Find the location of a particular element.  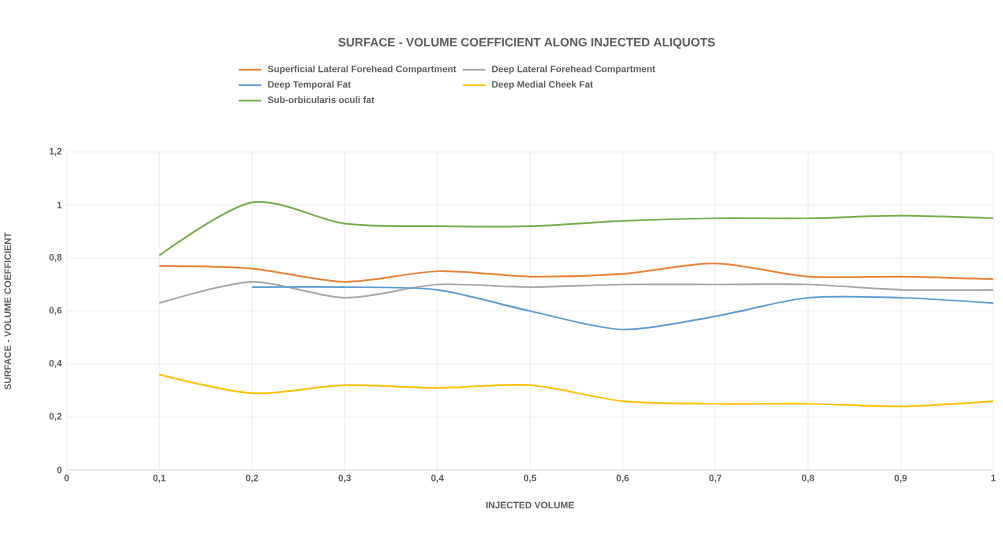

x-tick-label: 0,7 is located at coordinates (715, 478).